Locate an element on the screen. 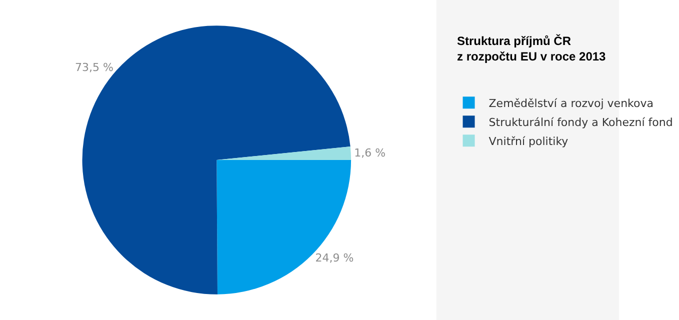 The height and width of the screenshot is (320, 679). data-label: 73,5 % is located at coordinates (94, 67).